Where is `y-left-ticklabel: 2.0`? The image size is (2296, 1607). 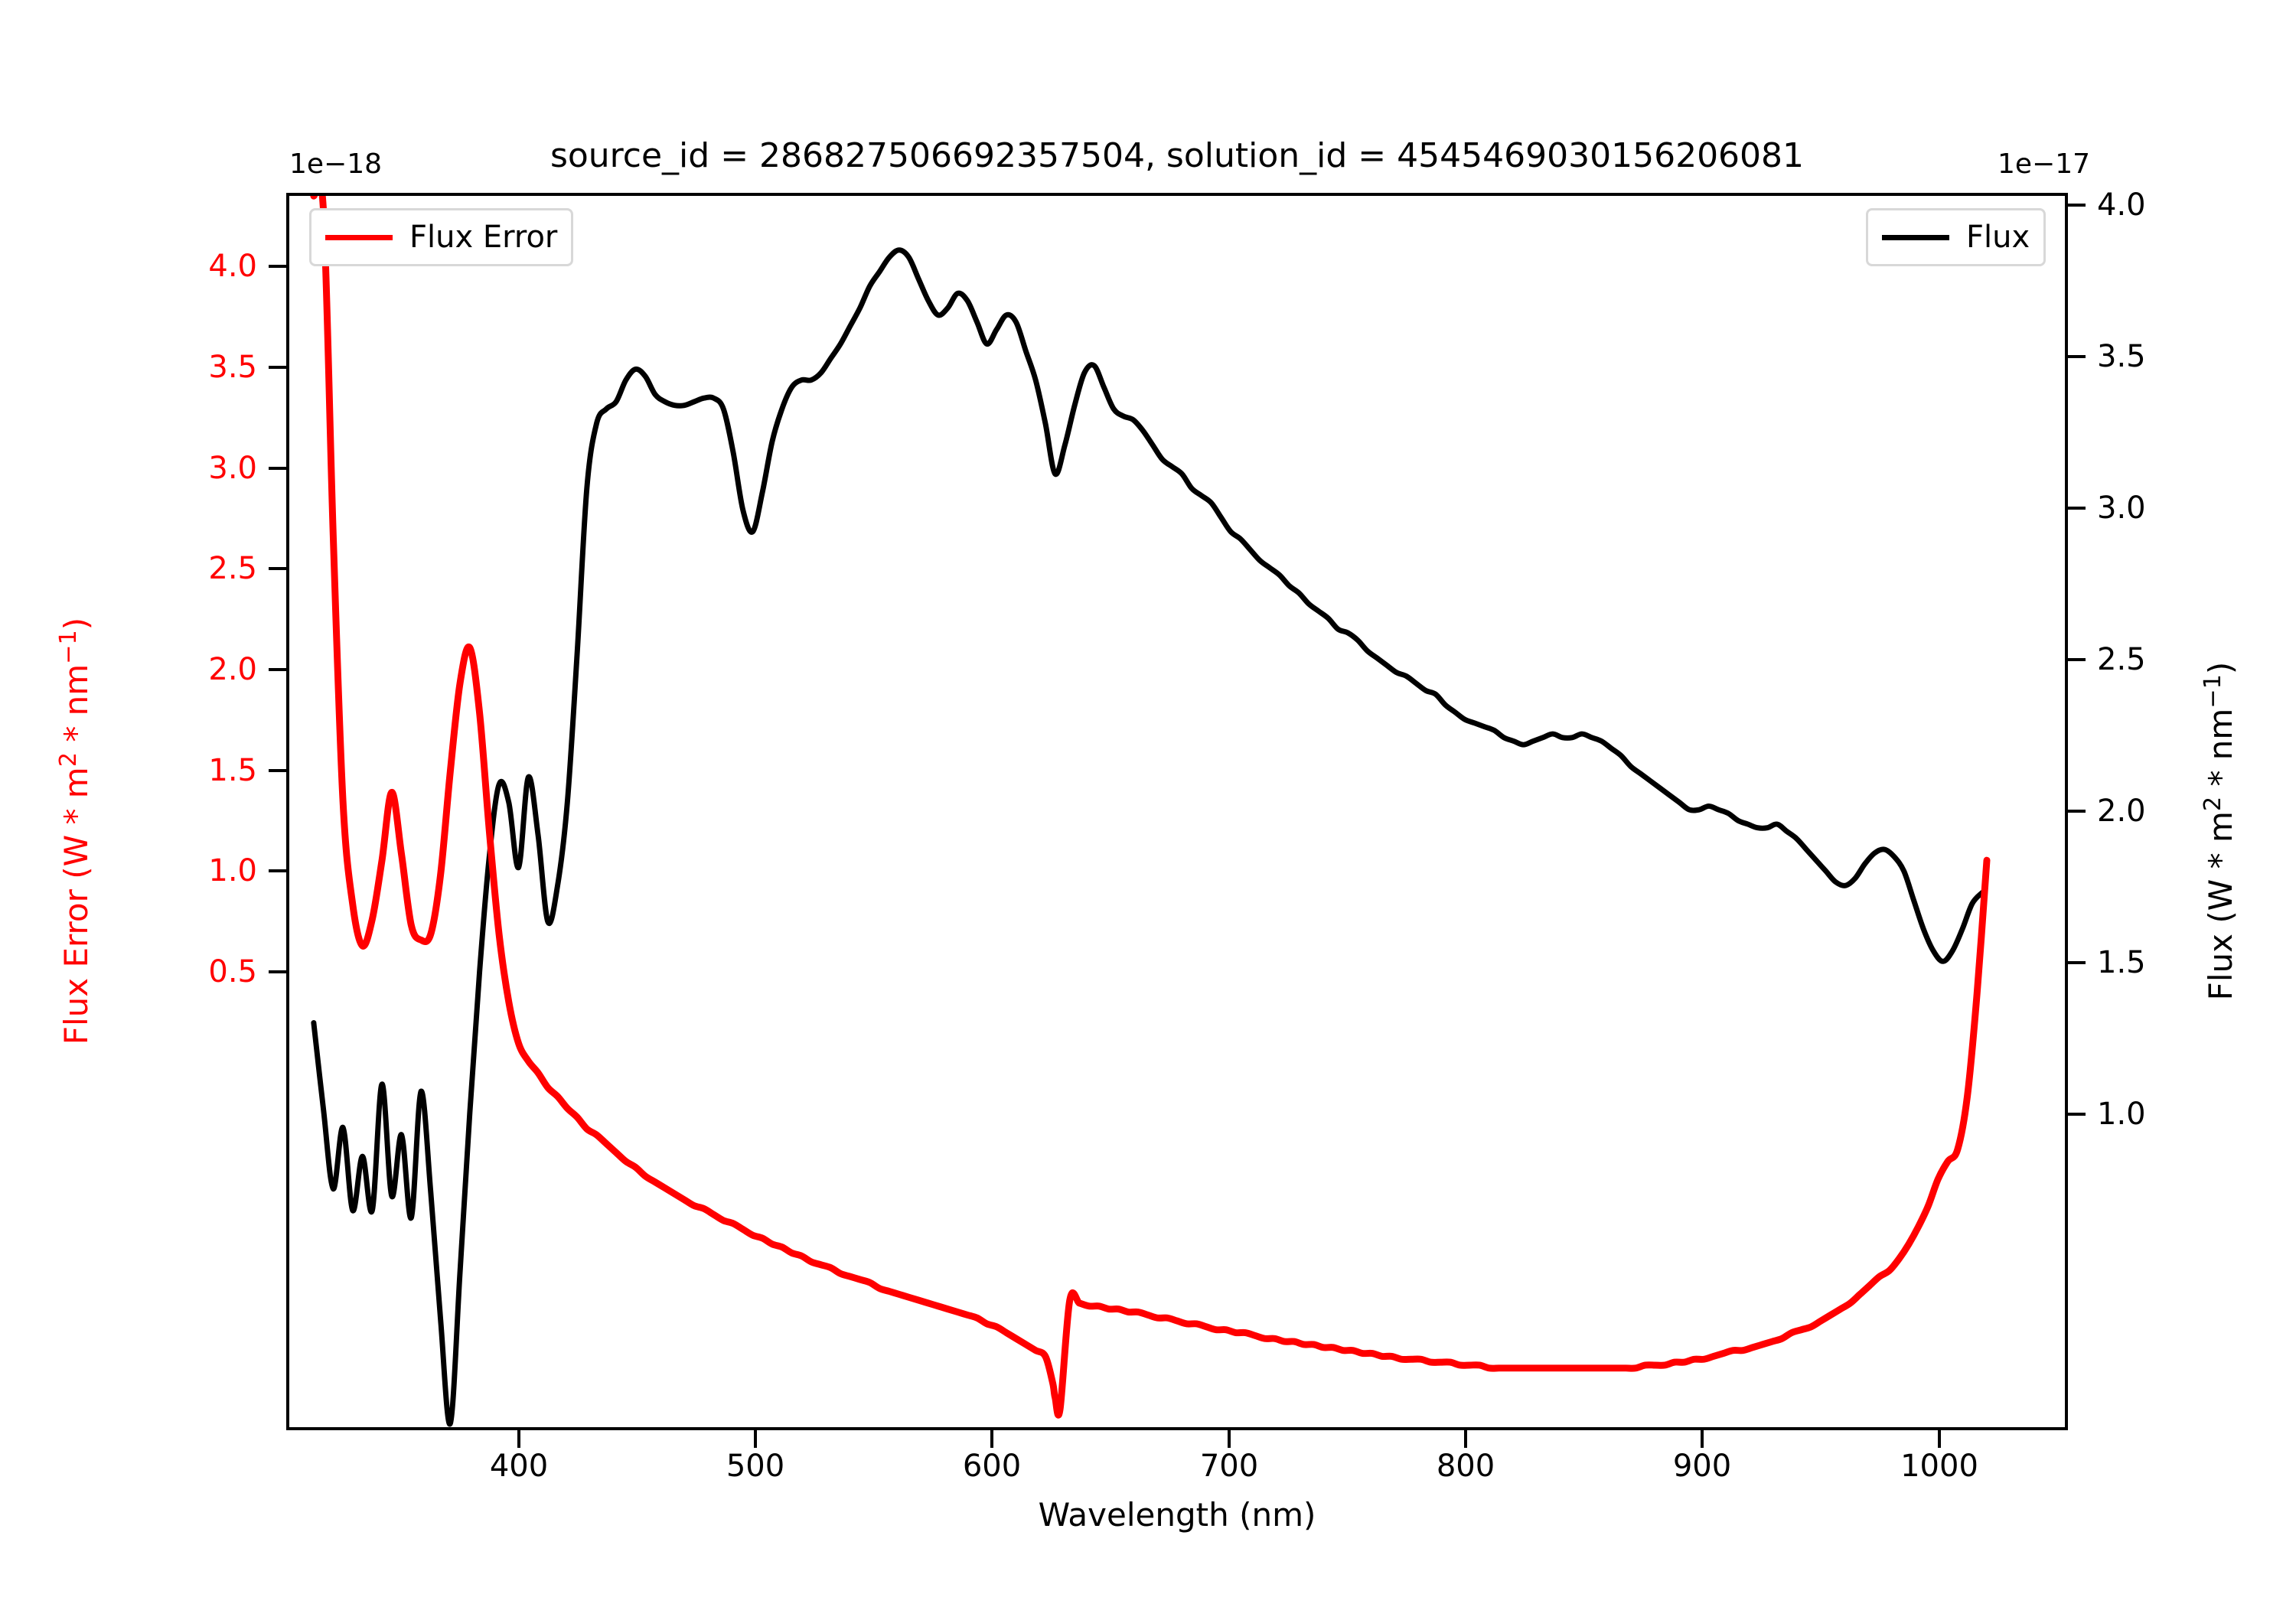 y-left-ticklabel: 2.0 is located at coordinates (232, 669).